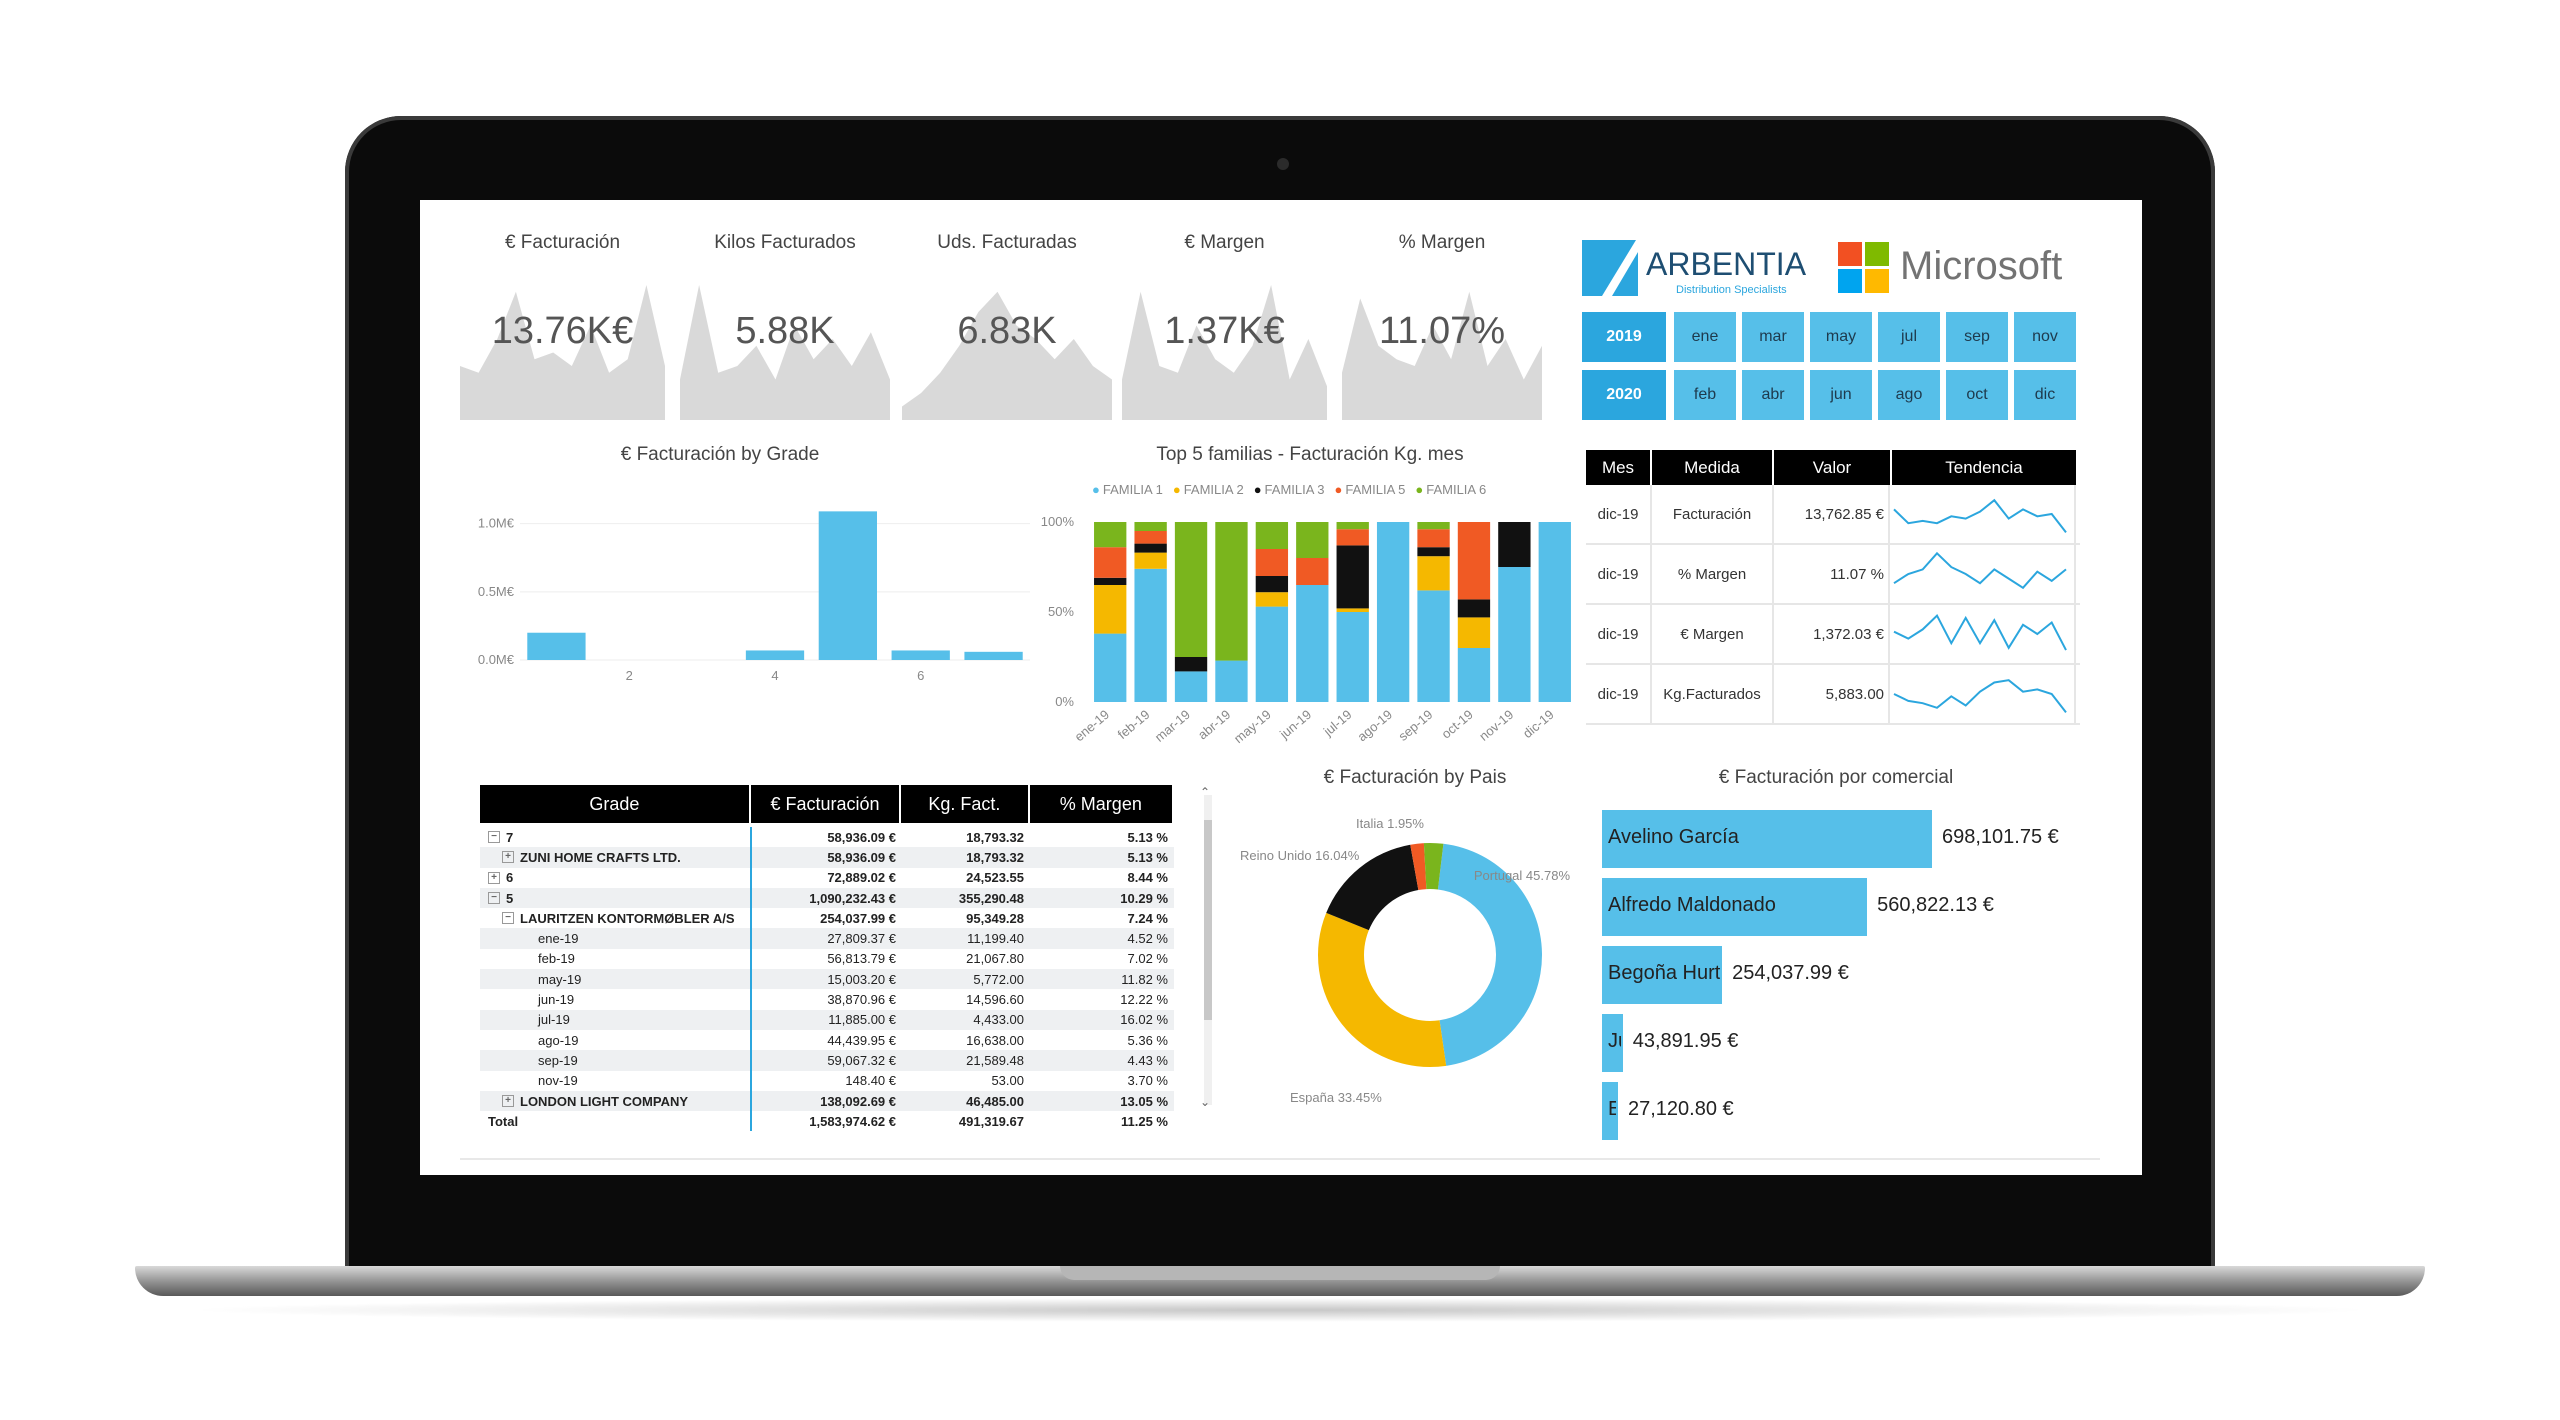 The height and width of the screenshot is (1420, 2560). I want to click on month-button-dic: dic, so click(2045, 395).